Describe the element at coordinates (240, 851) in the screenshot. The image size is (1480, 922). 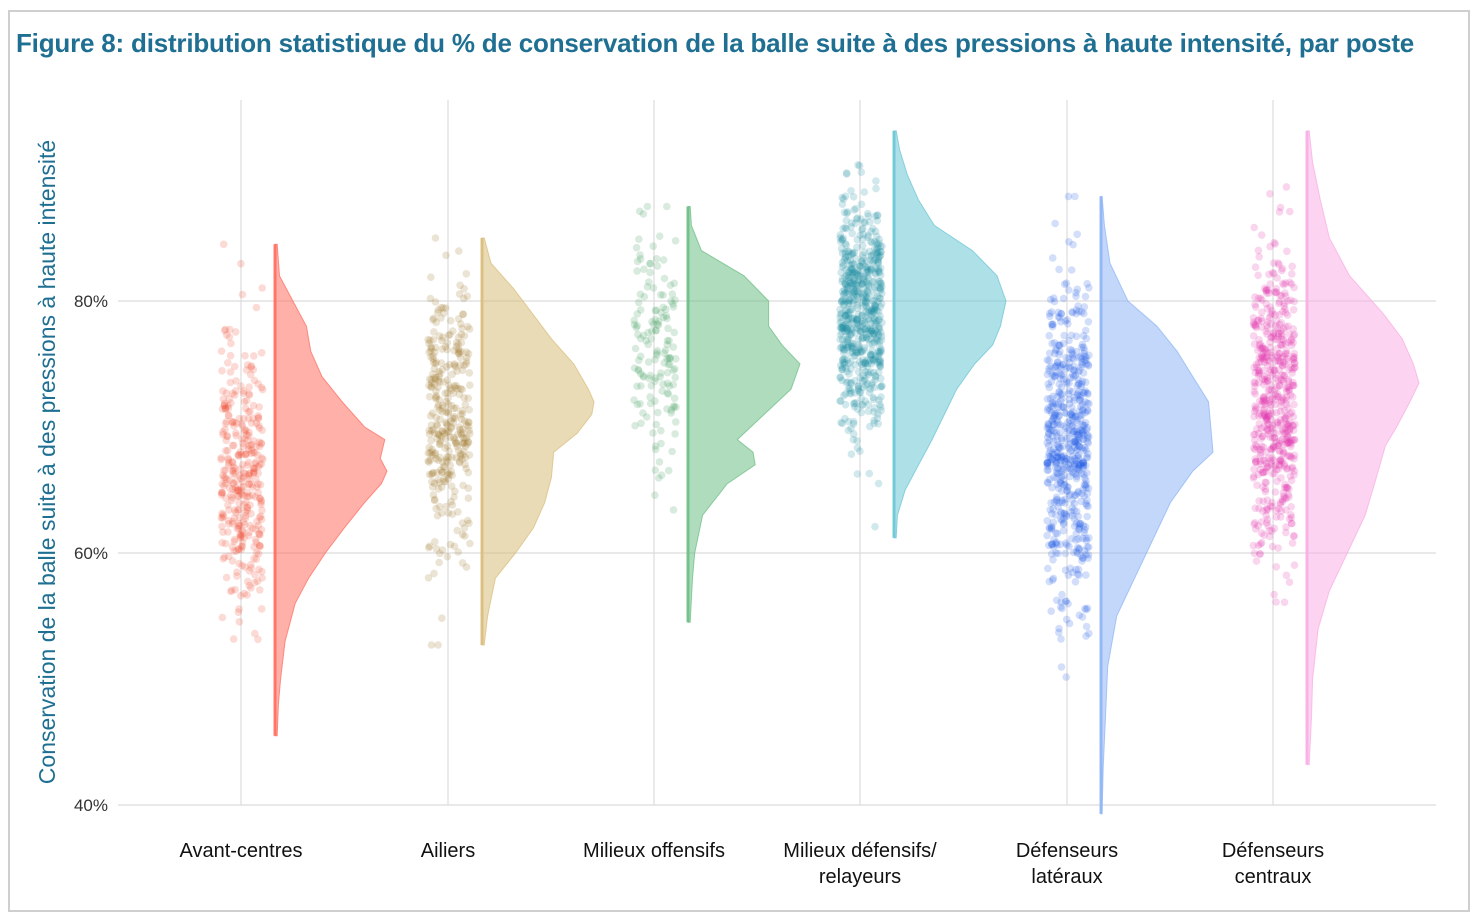
I see `x-tick-label: Avant-centres` at that location.